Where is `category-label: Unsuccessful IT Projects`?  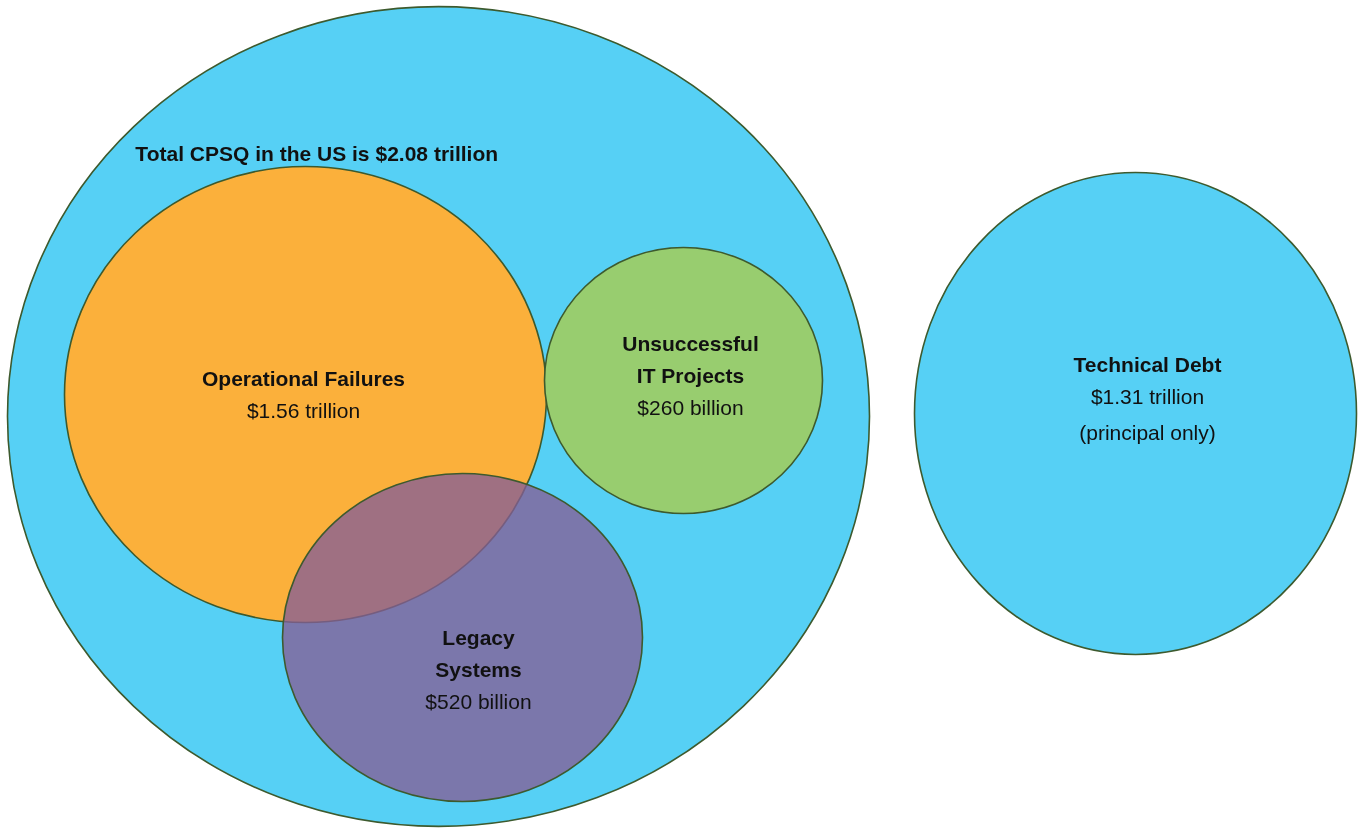 category-label: Unsuccessful IT Projects is located at coordinates (690, 359).